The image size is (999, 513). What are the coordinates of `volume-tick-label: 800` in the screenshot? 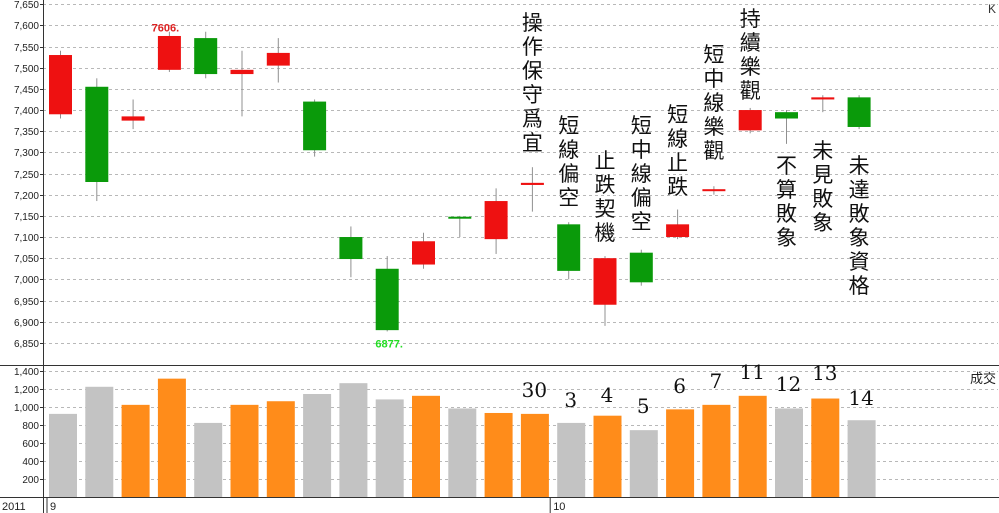 It's located at (30, 426).